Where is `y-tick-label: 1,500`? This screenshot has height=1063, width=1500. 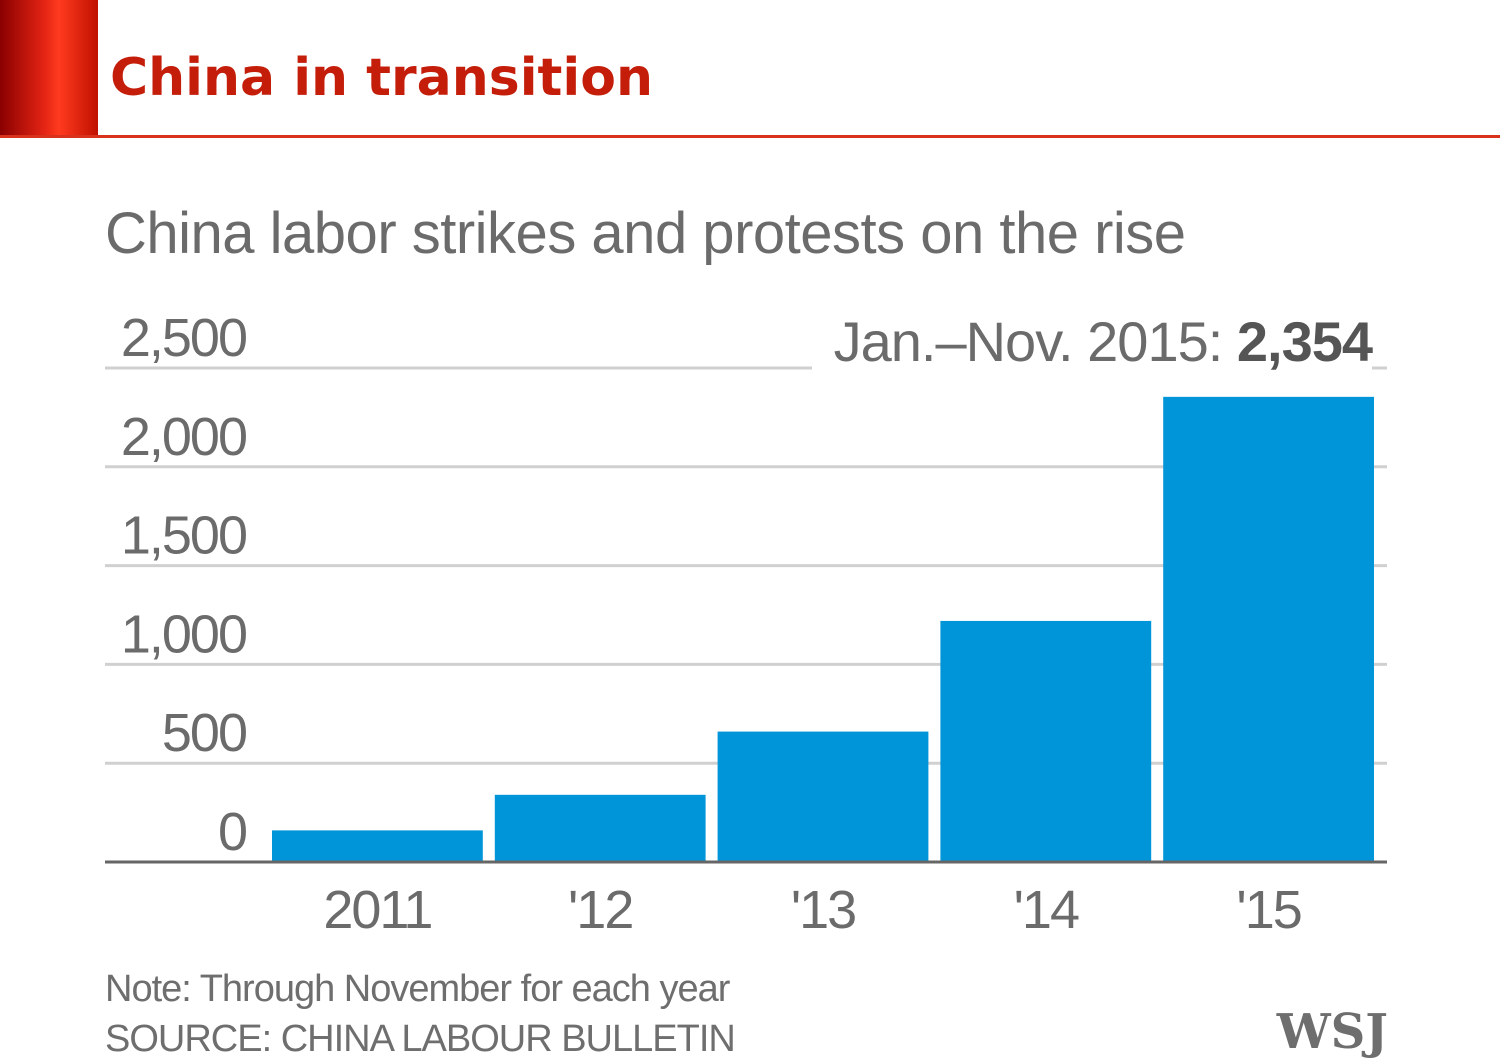 y-tick-label: 1,500 is located at coordinates (183, 536).